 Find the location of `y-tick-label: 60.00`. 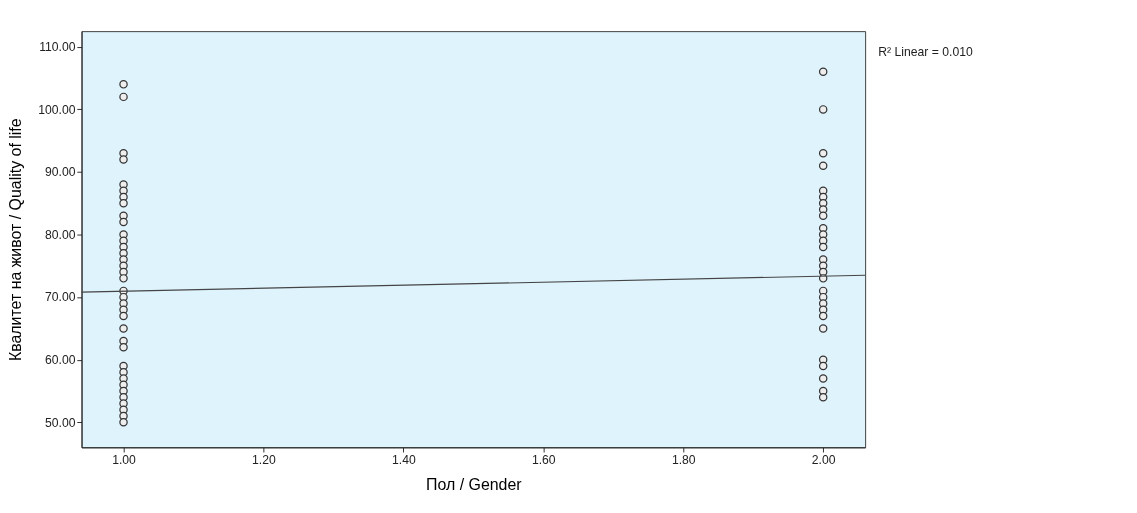

y-tick-label: 60.00 is located at coordinates (60, 359).